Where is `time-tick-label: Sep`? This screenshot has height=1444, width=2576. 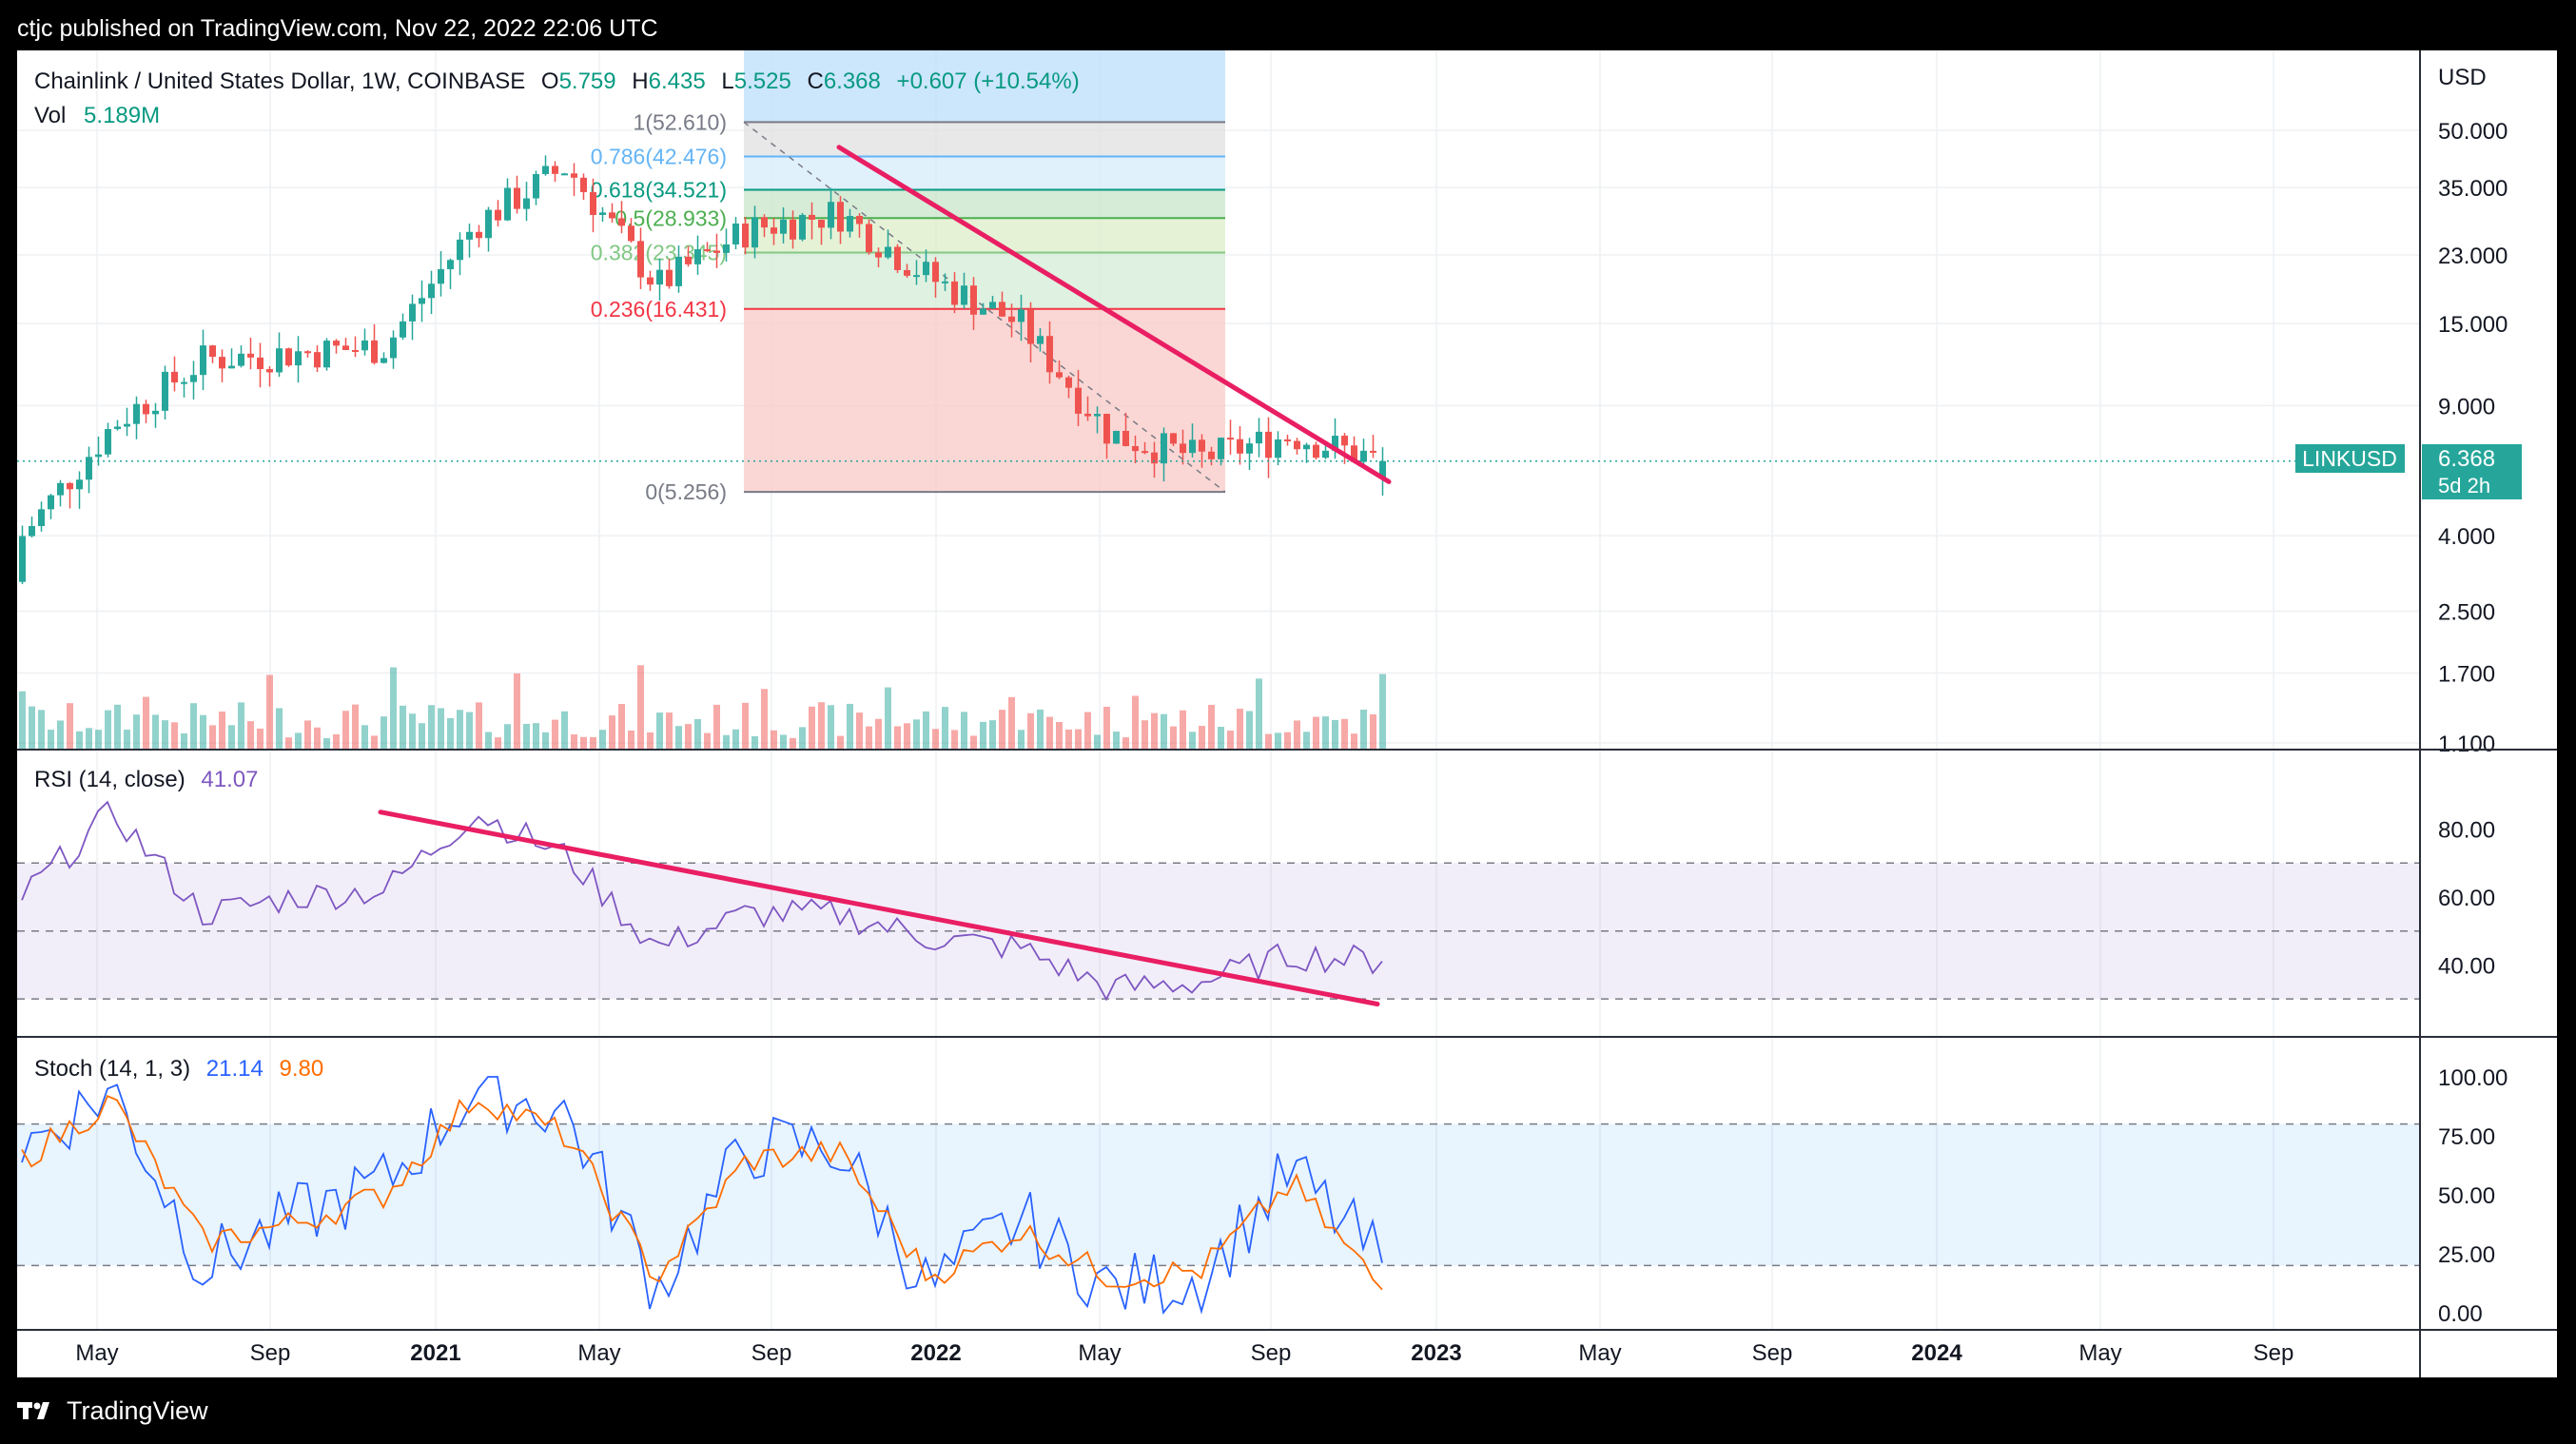
time-tick-label: Sep is located at coordinates (1271, 1353).